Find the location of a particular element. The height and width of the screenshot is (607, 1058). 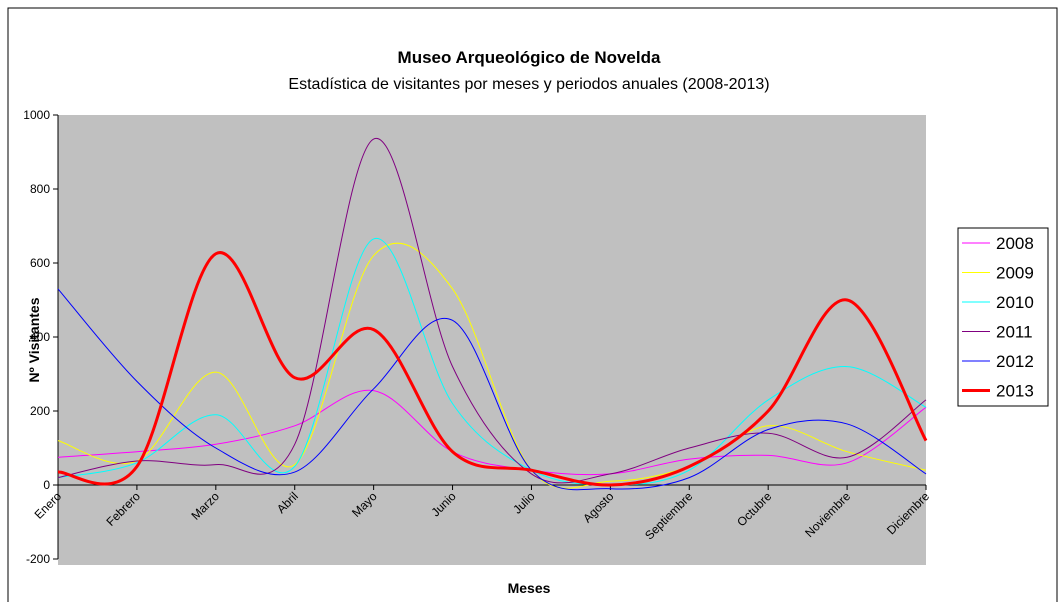

y-tick-label: 200 is located at coordinates (40, 411).